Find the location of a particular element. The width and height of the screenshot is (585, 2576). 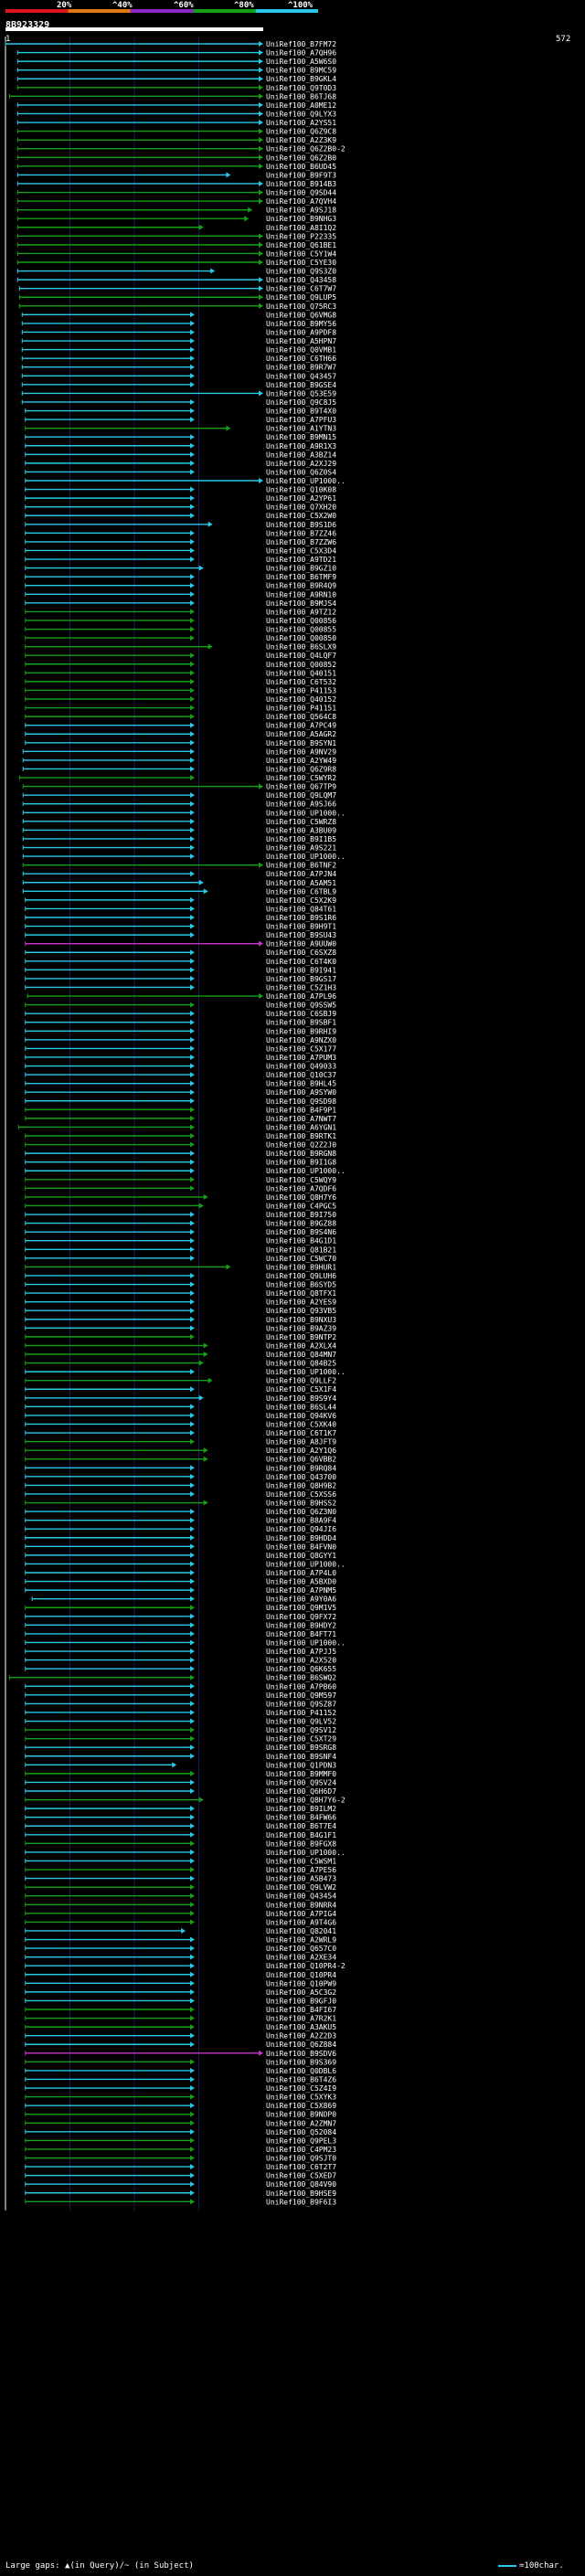

hit-label: UniRef100_B9F6I3 is located at coordinates (301, 2202).